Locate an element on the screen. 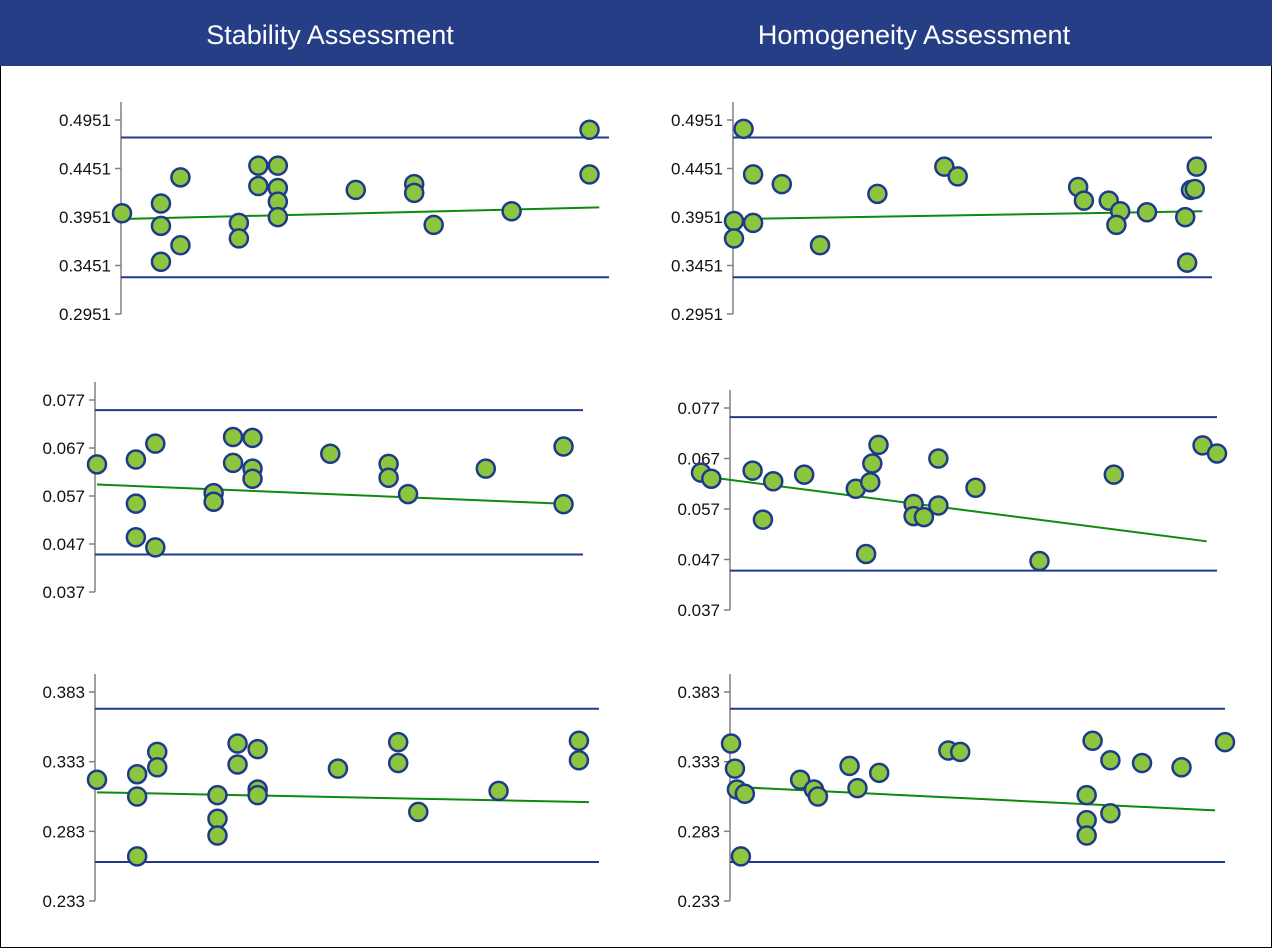 This screenshot has height=948, width=1272. chart-homogeneity-3: 0.383 0.333 0.283 0.233 is located at coordinates (956, 792).